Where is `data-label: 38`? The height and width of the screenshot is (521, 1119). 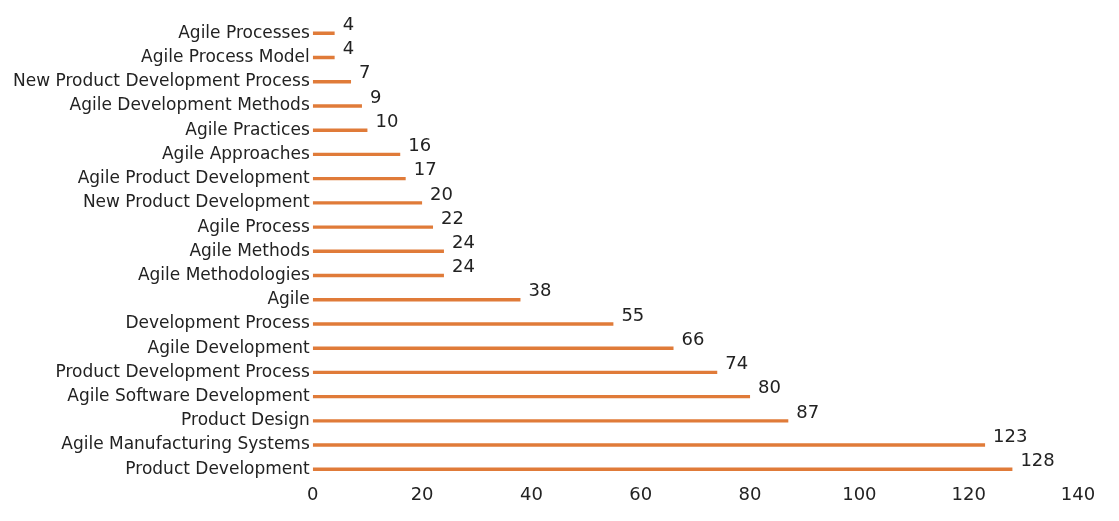 data-label: 38 is located at coordinates (540, 290).